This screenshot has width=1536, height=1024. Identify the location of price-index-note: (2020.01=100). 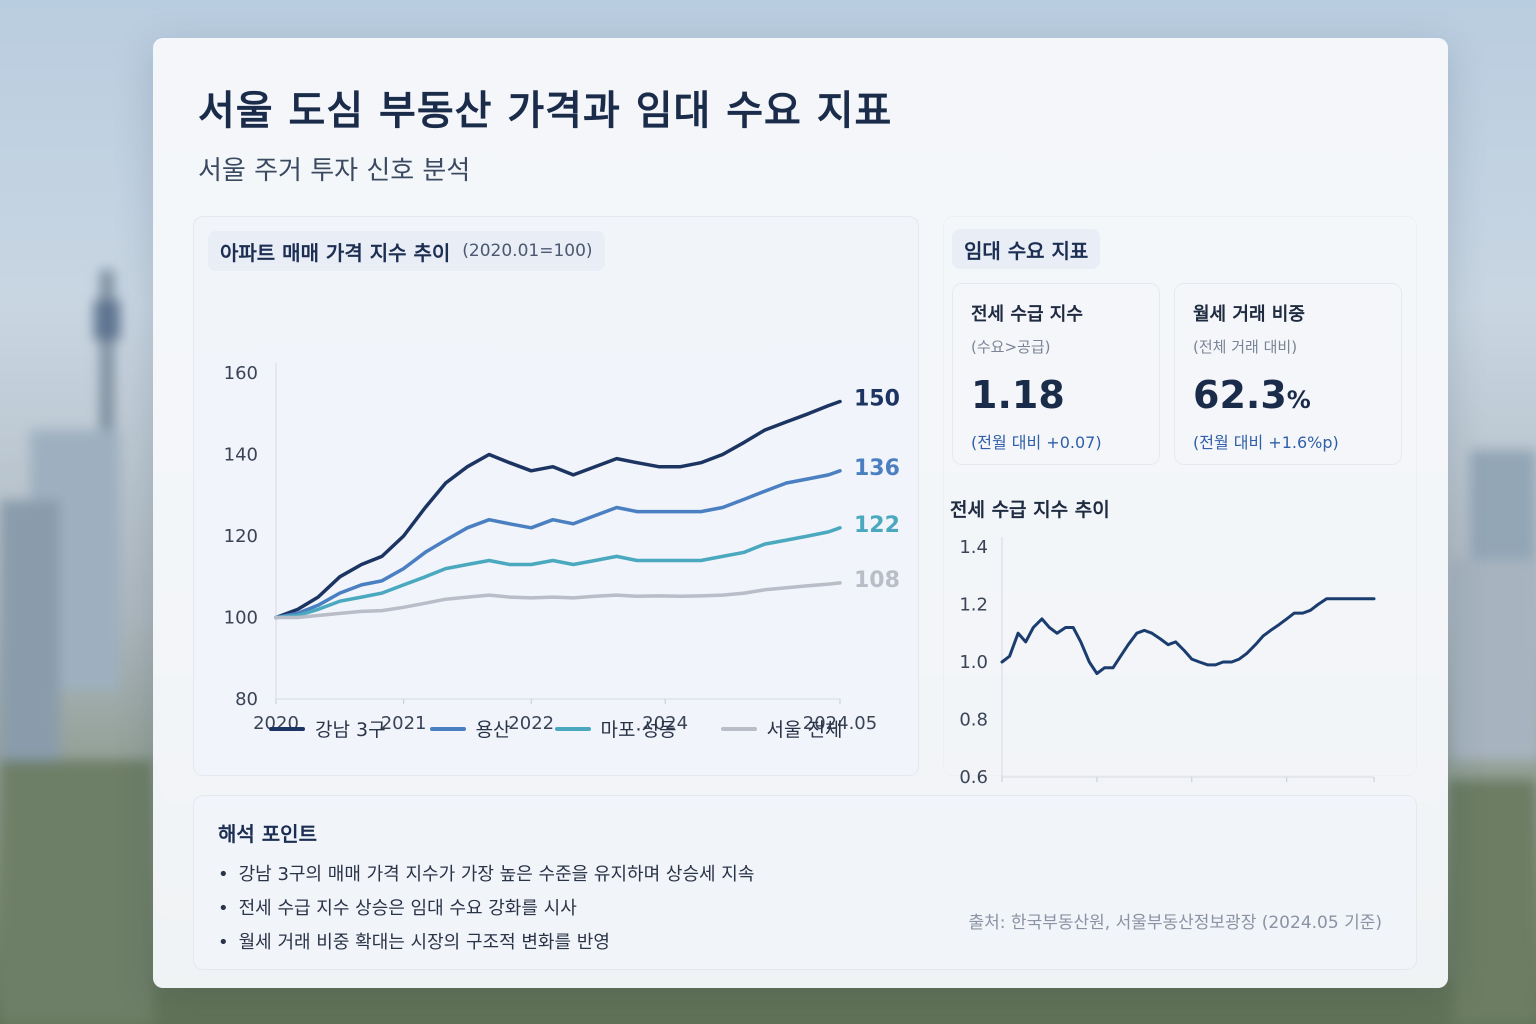
(527, 251).